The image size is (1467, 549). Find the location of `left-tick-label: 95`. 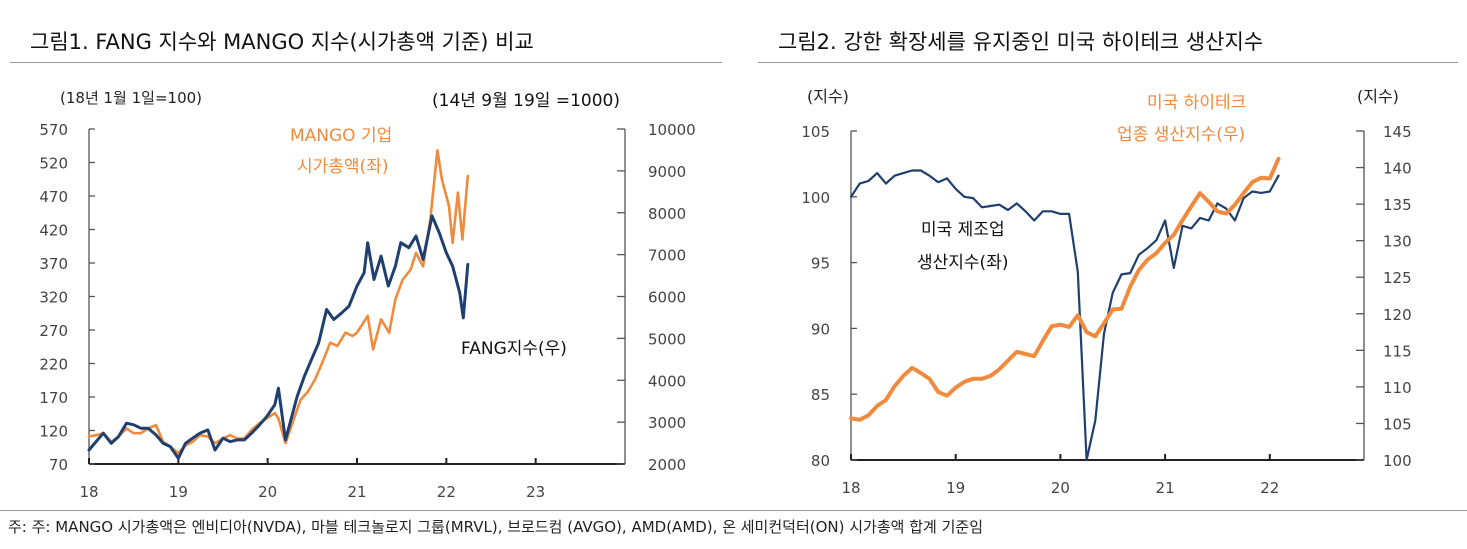

left-tick-label: 95 is located at coordinates (820, 264).